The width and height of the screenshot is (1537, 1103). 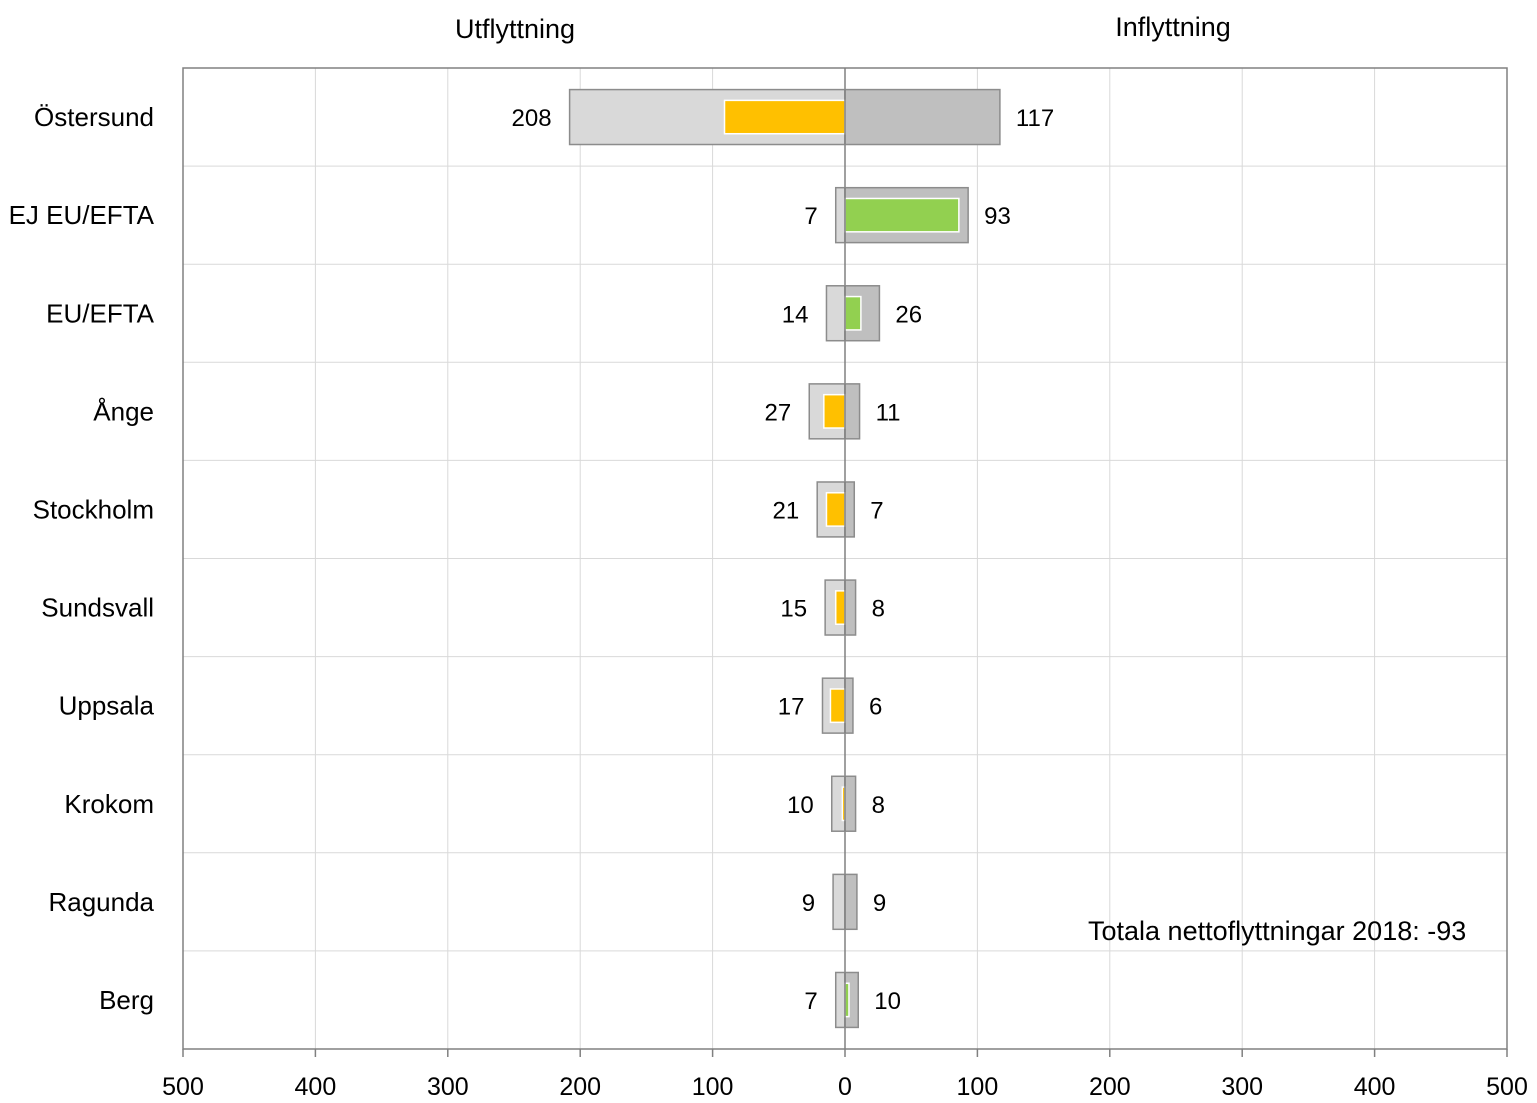 I want to click on net-total-annotation: Totala nettoflyttningar 2018: -93, so click(x=1277, y=931).